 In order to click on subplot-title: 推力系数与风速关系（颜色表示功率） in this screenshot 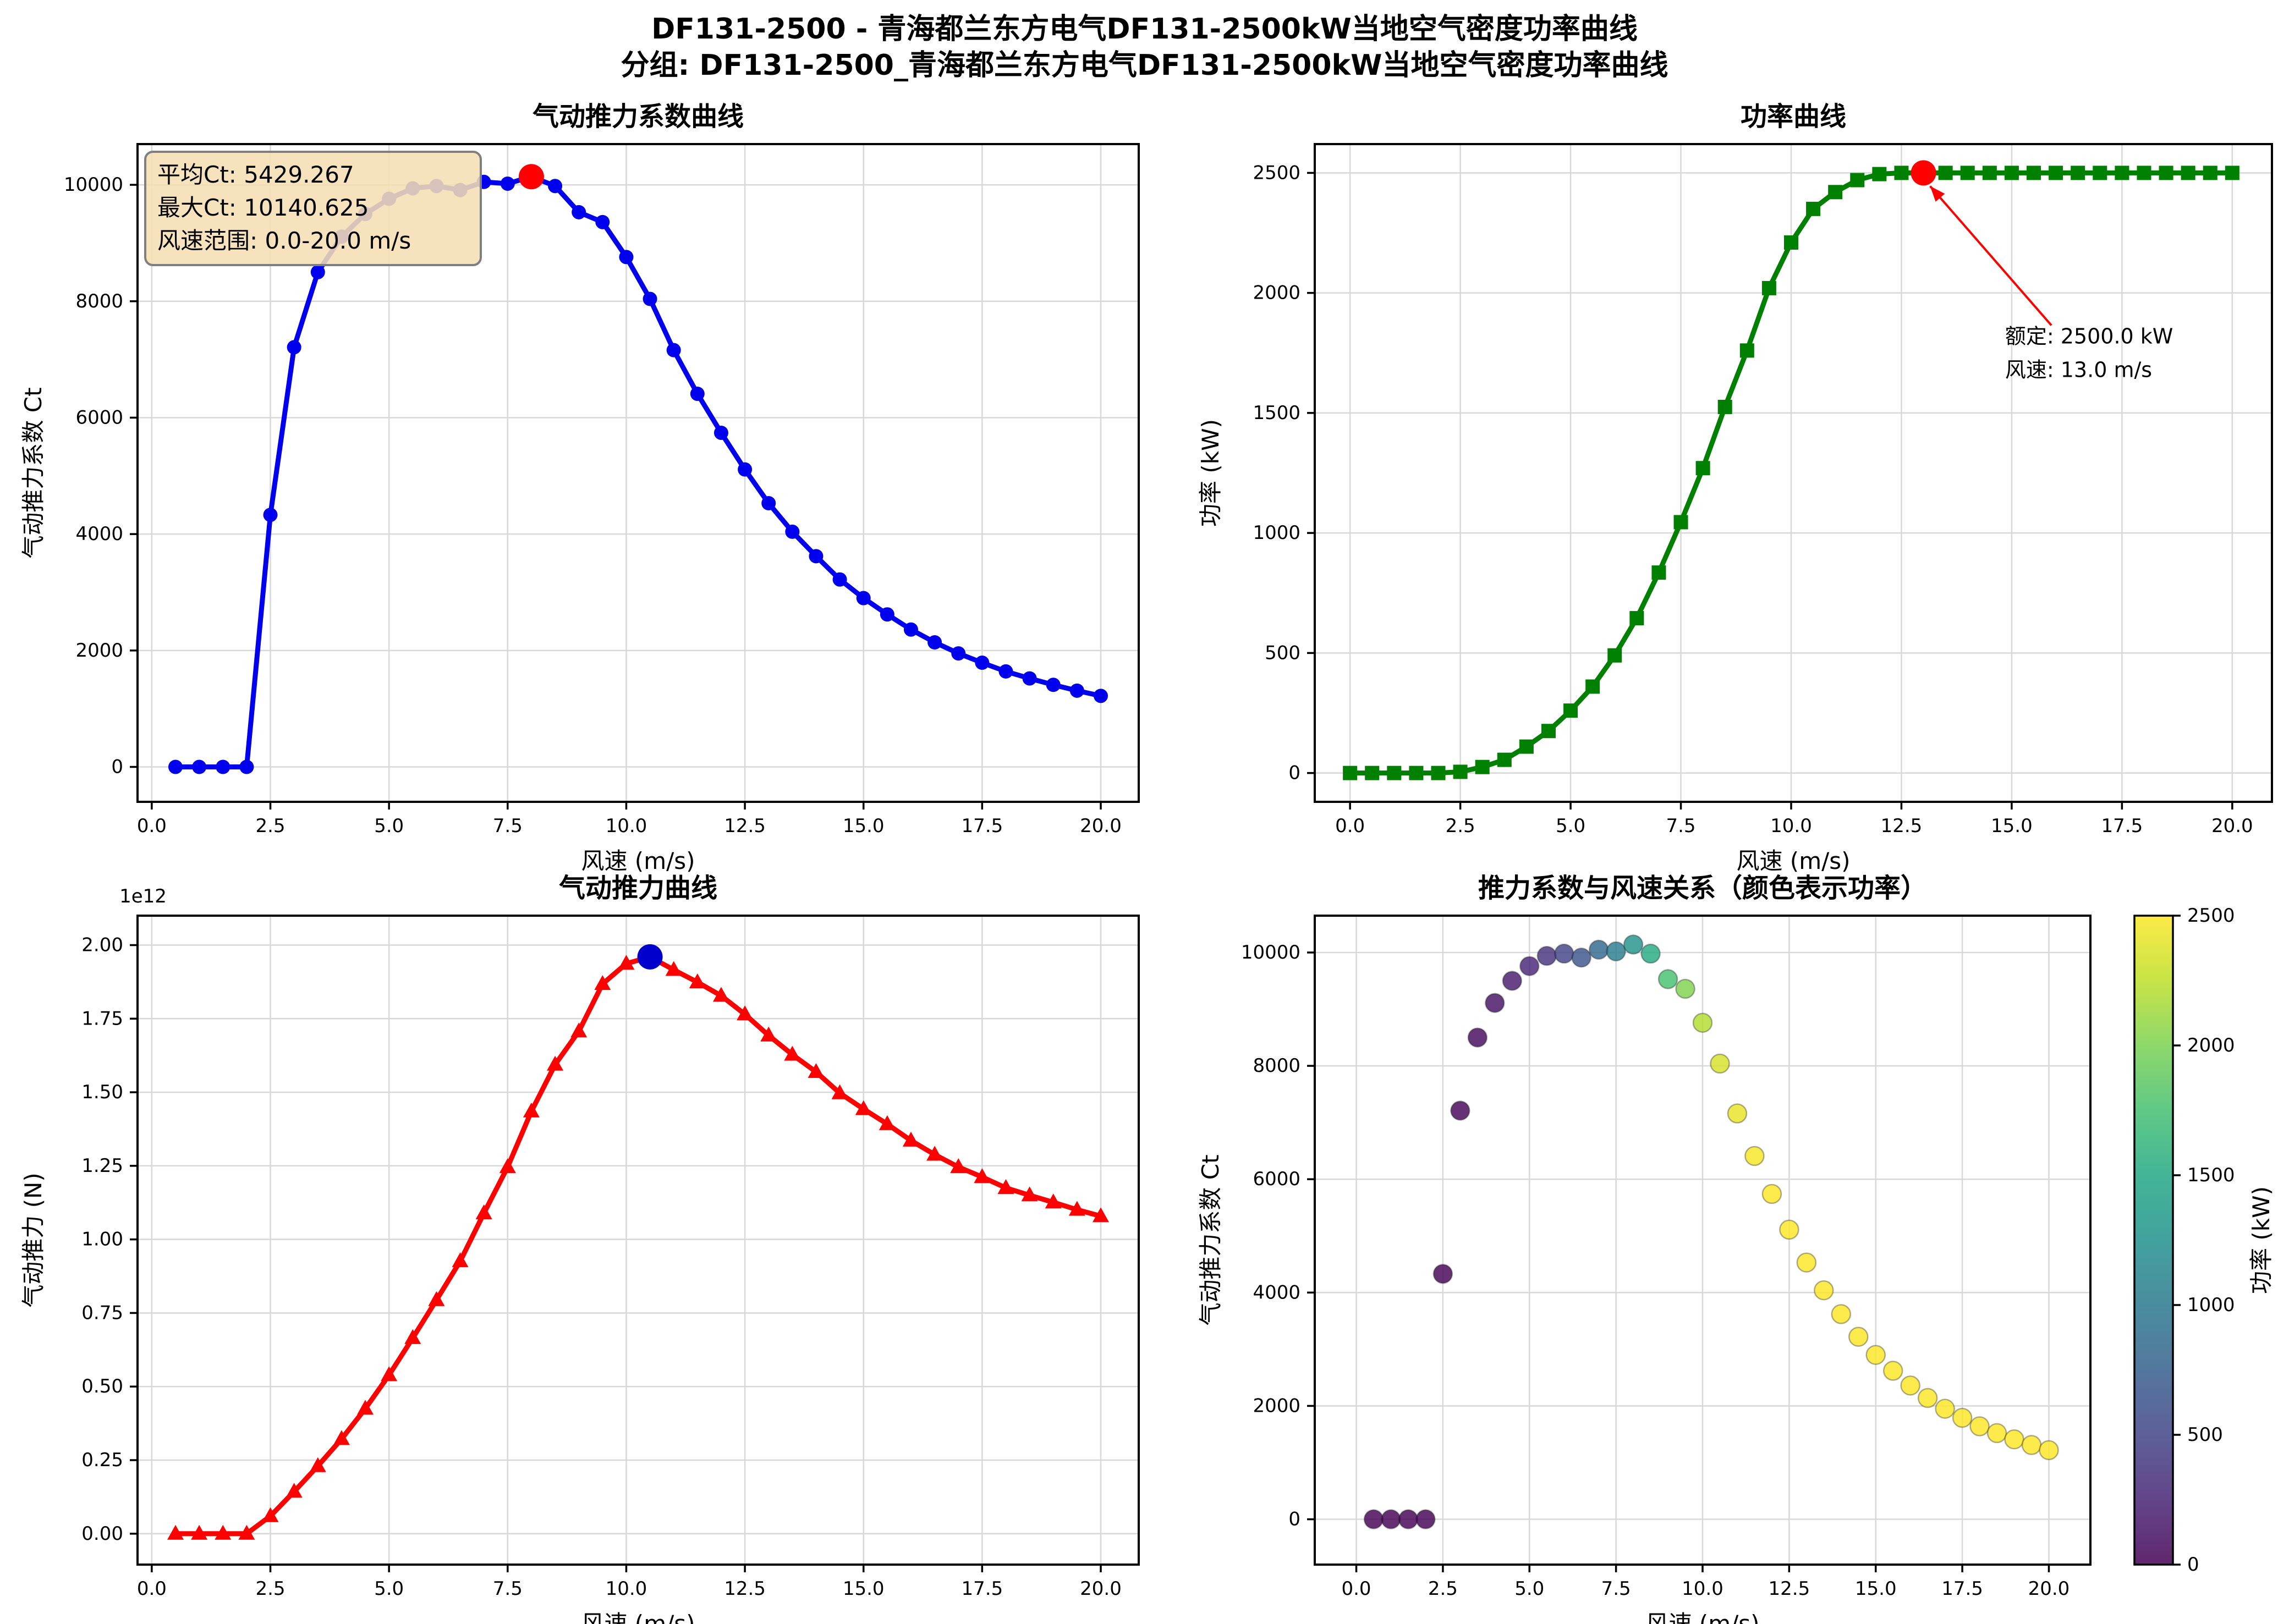, I will do `click(1702, 888)`.